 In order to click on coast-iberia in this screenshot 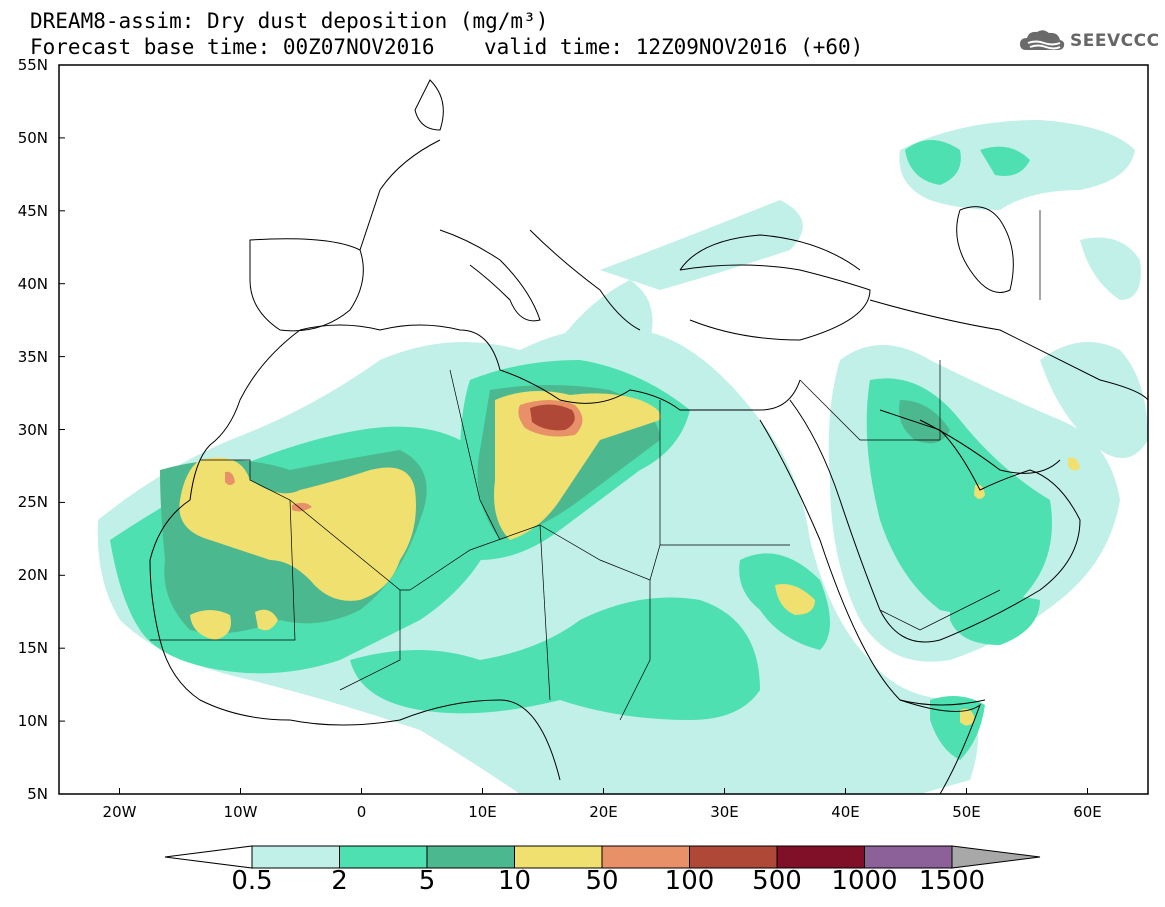, I will do `click(306, 285)`.